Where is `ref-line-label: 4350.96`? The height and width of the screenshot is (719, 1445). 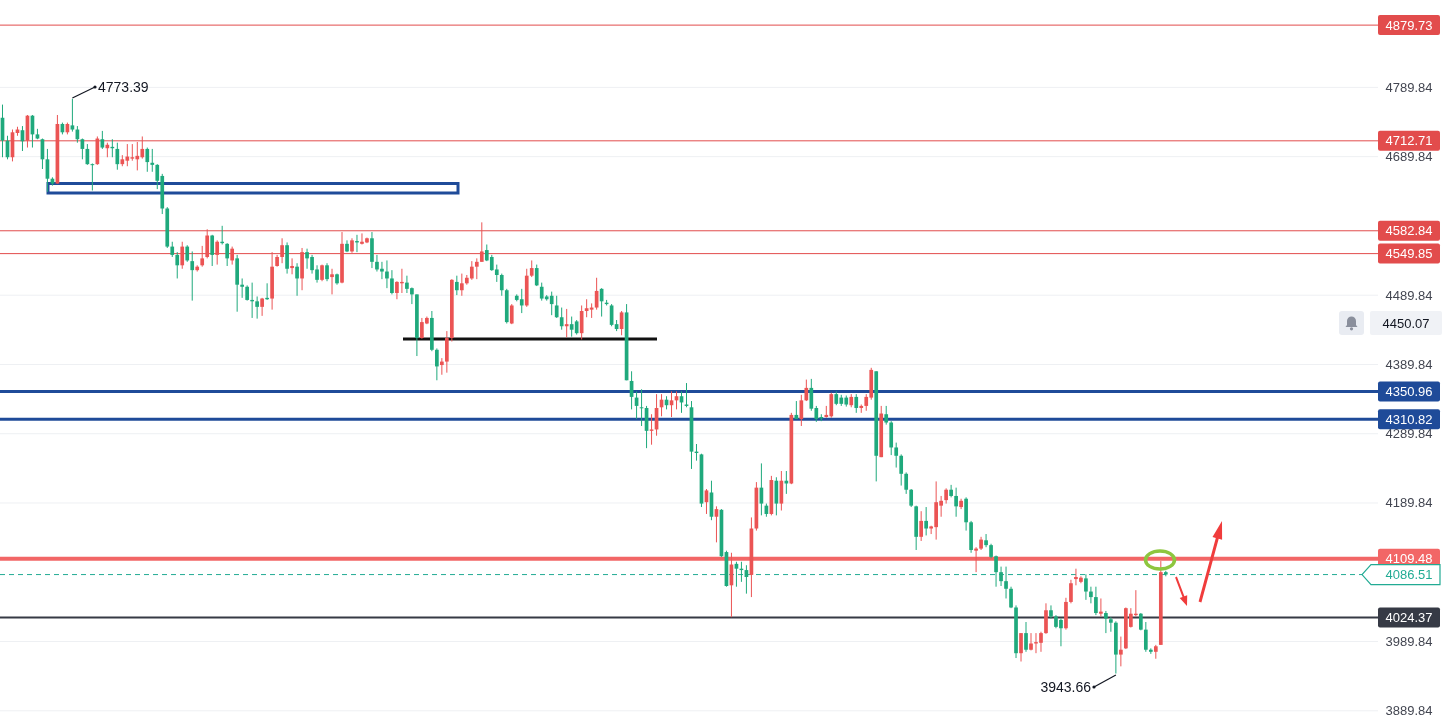
ref-line-label: 4350.96 is located at coordinates (1409, 391).